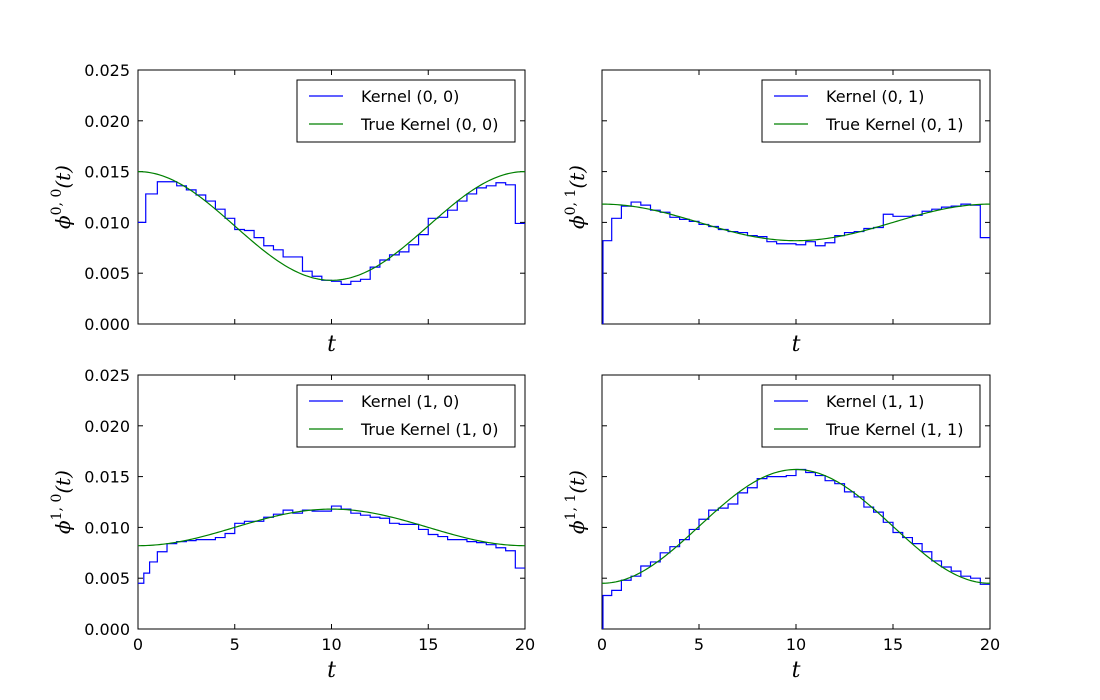  I want to click on y-axis-label-sup: 0, 1, so click(571, 202).